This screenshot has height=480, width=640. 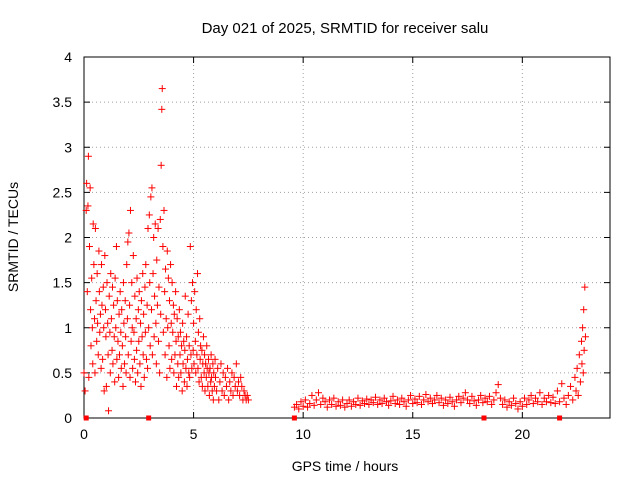 What do you see at coordinates (63, 102) in the screenshot?
I see `y-tick-label: 3.5` at bounding box center [63, 102].